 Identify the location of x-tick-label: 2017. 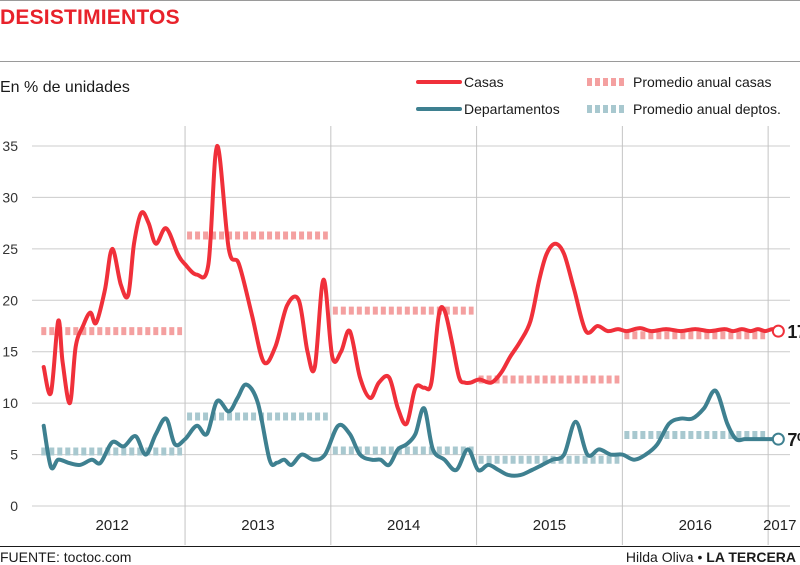
(779, 525).